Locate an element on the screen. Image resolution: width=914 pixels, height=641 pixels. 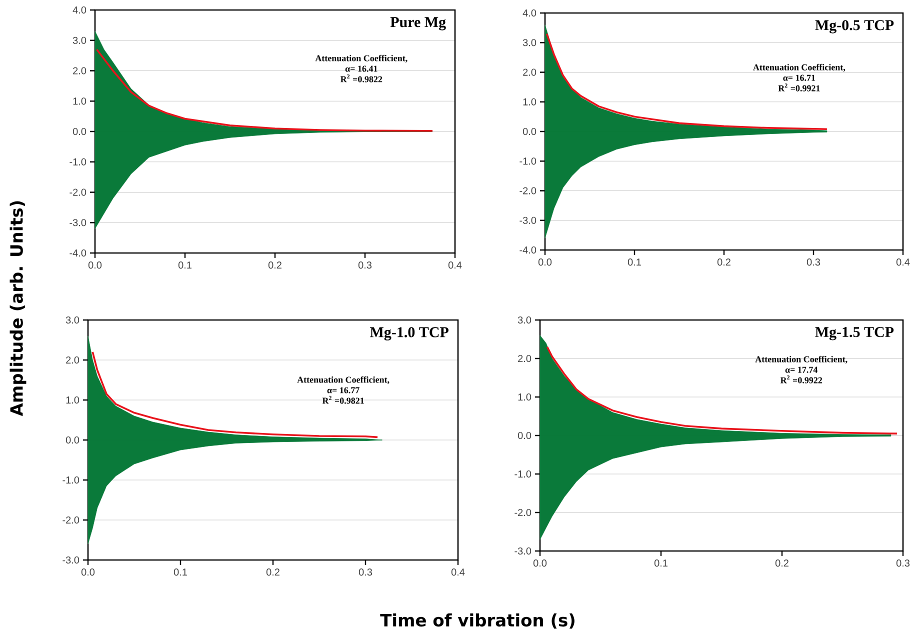
annotation: R$^{2}$ =0.9821 is located at coordinates (343, 400).